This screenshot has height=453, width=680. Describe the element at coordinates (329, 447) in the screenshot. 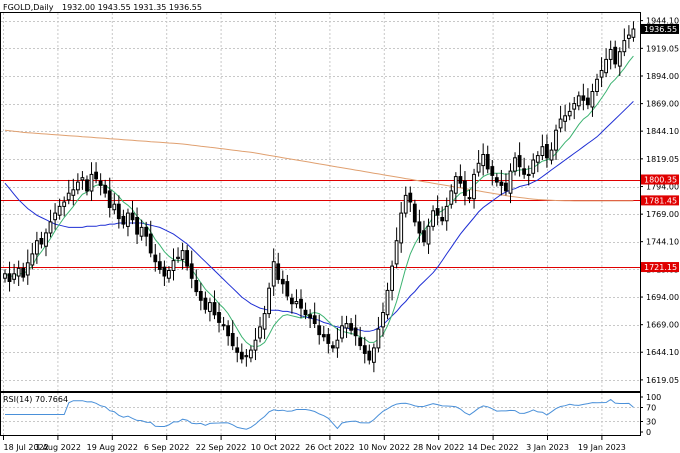

I see `x-tick-label: 26 Oct 2022` at that location.